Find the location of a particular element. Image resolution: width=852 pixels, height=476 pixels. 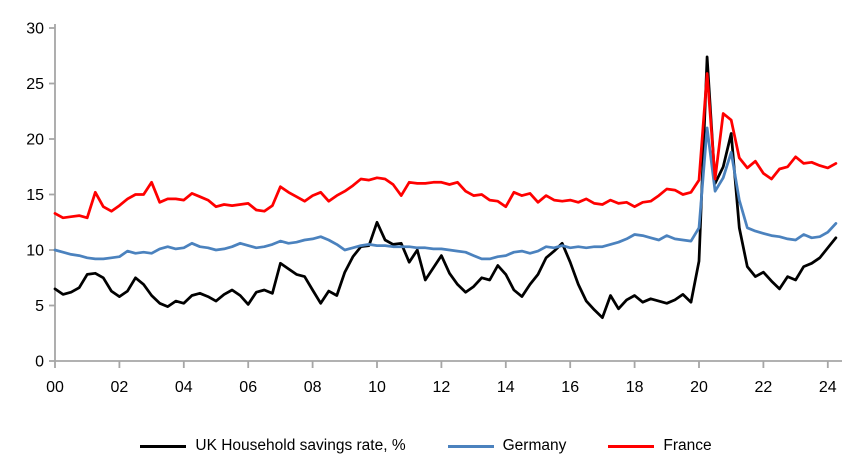

legend-label-uk: UK Household savings rate, % is located at coordinates (300, 445).